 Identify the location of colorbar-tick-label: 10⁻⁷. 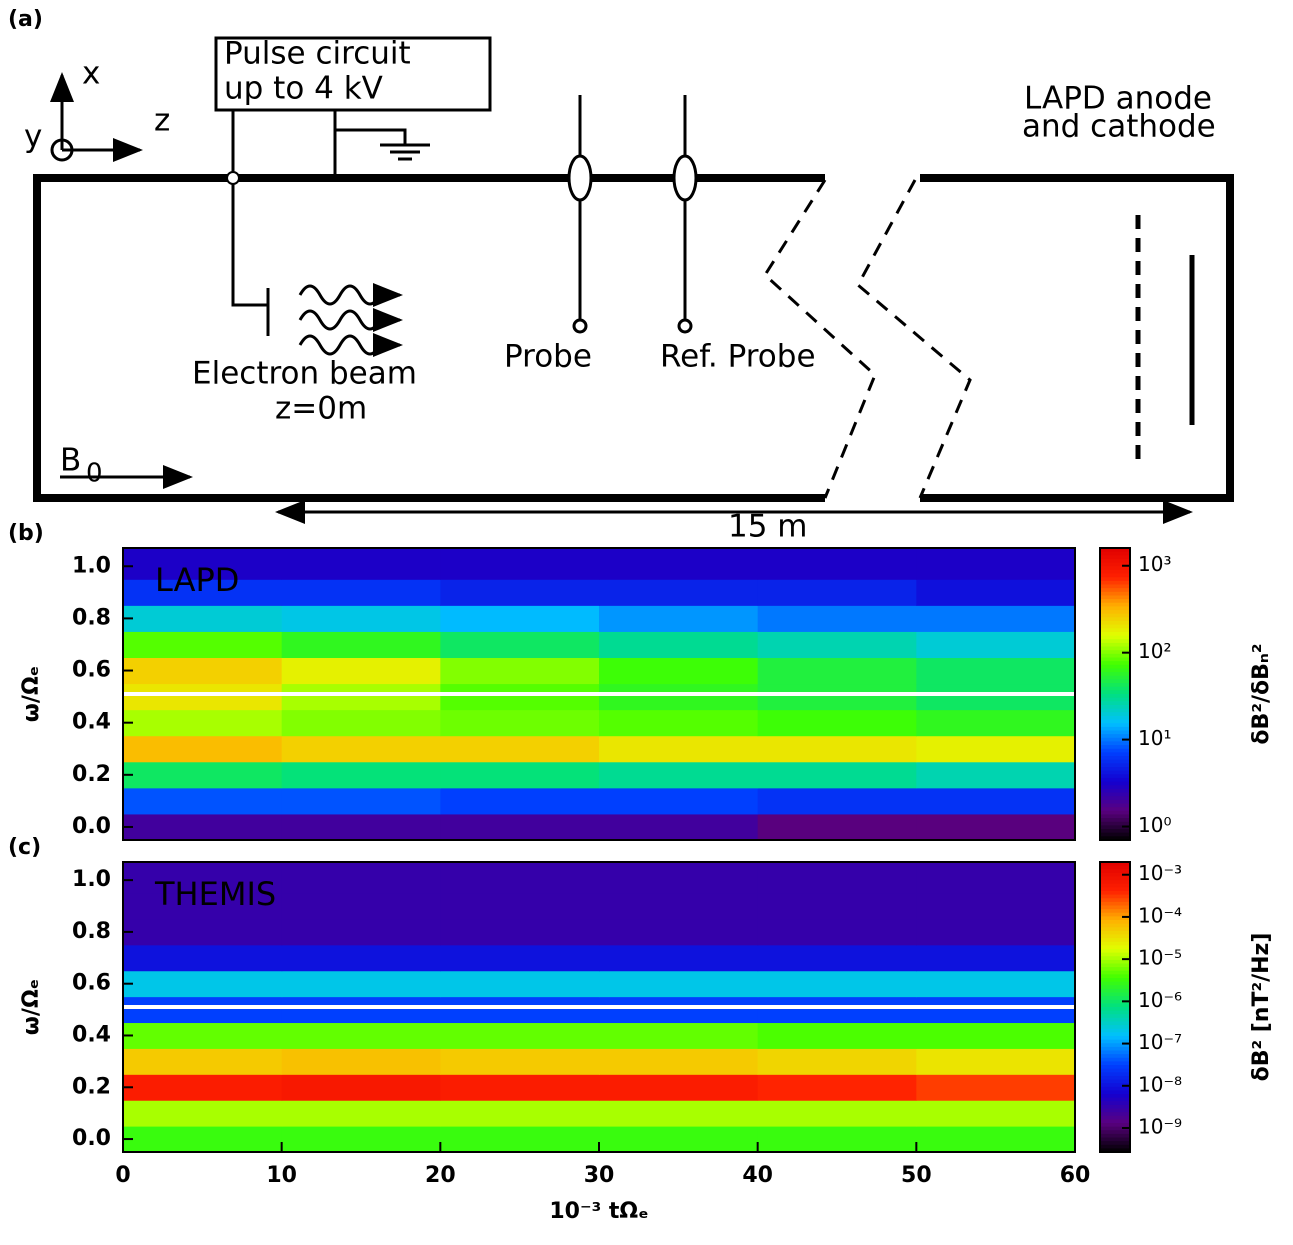
(1160, 1042).